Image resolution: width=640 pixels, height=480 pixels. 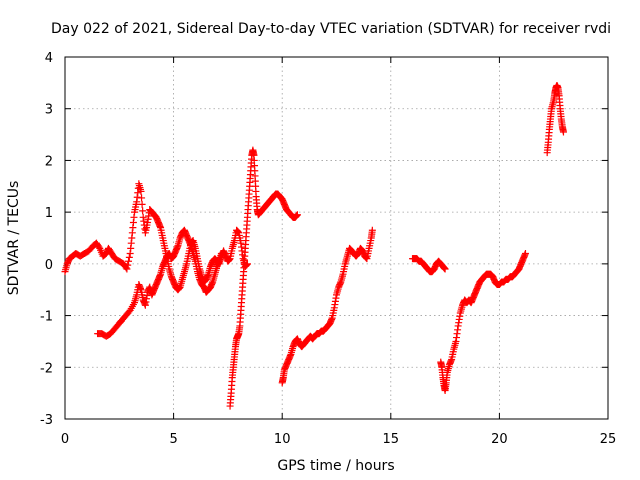 I want to click on y-tick-label: 4, so click(x=49, y=58).